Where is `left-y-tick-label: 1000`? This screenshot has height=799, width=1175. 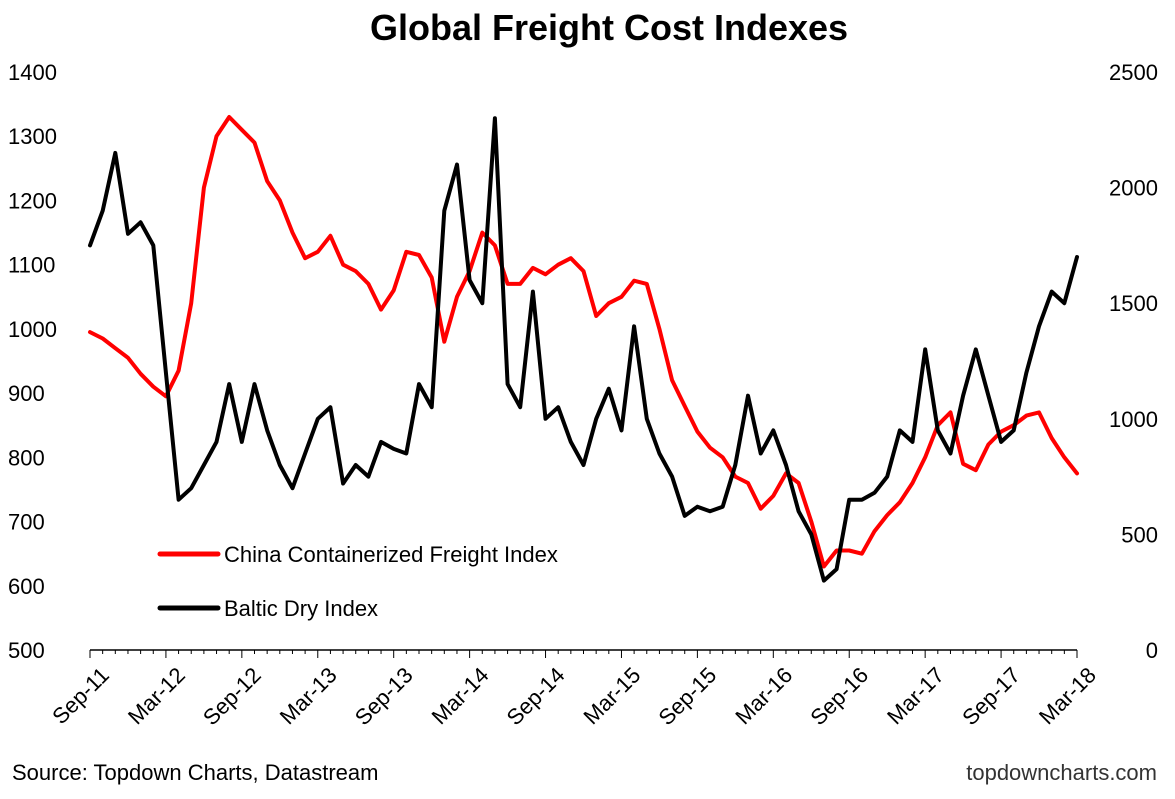 left-y-tick-label: 1000 is located at coordinates (32, 329).